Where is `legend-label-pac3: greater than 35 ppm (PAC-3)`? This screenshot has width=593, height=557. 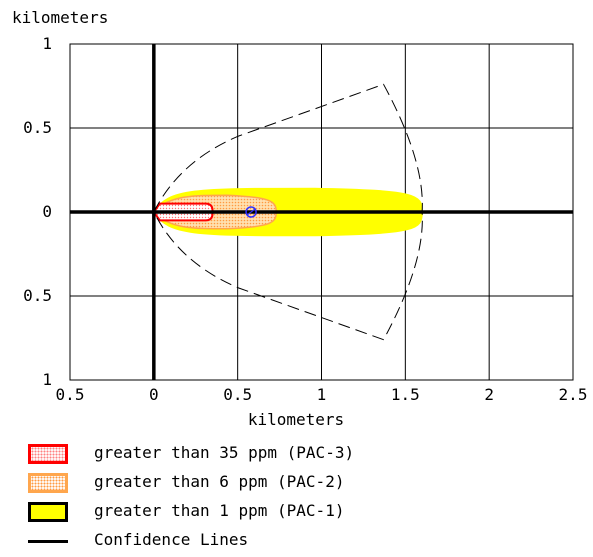
legend-label-pac3: greater than 35 ppm (PAC-3) is located at coordinates (224, 452).